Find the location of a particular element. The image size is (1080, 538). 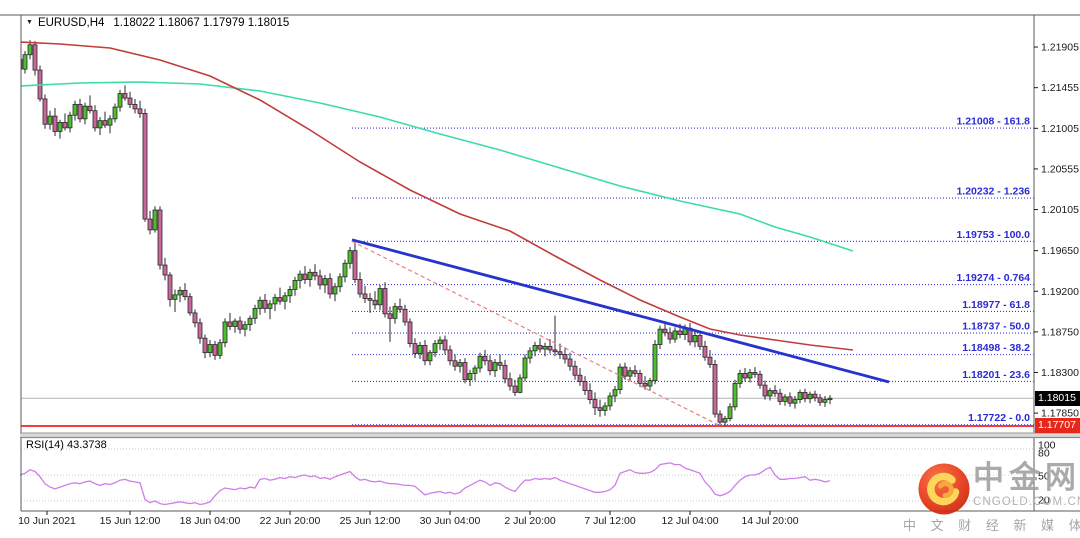

cngold-logo-icon is located at coordinates (944, 489).